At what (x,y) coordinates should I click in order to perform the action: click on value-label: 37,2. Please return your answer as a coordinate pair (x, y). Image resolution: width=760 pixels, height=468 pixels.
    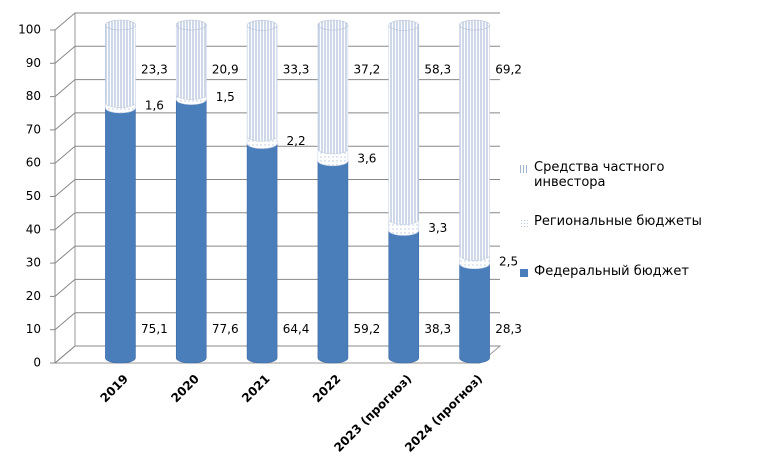
    Looking at the image, I should click on (367, 69).